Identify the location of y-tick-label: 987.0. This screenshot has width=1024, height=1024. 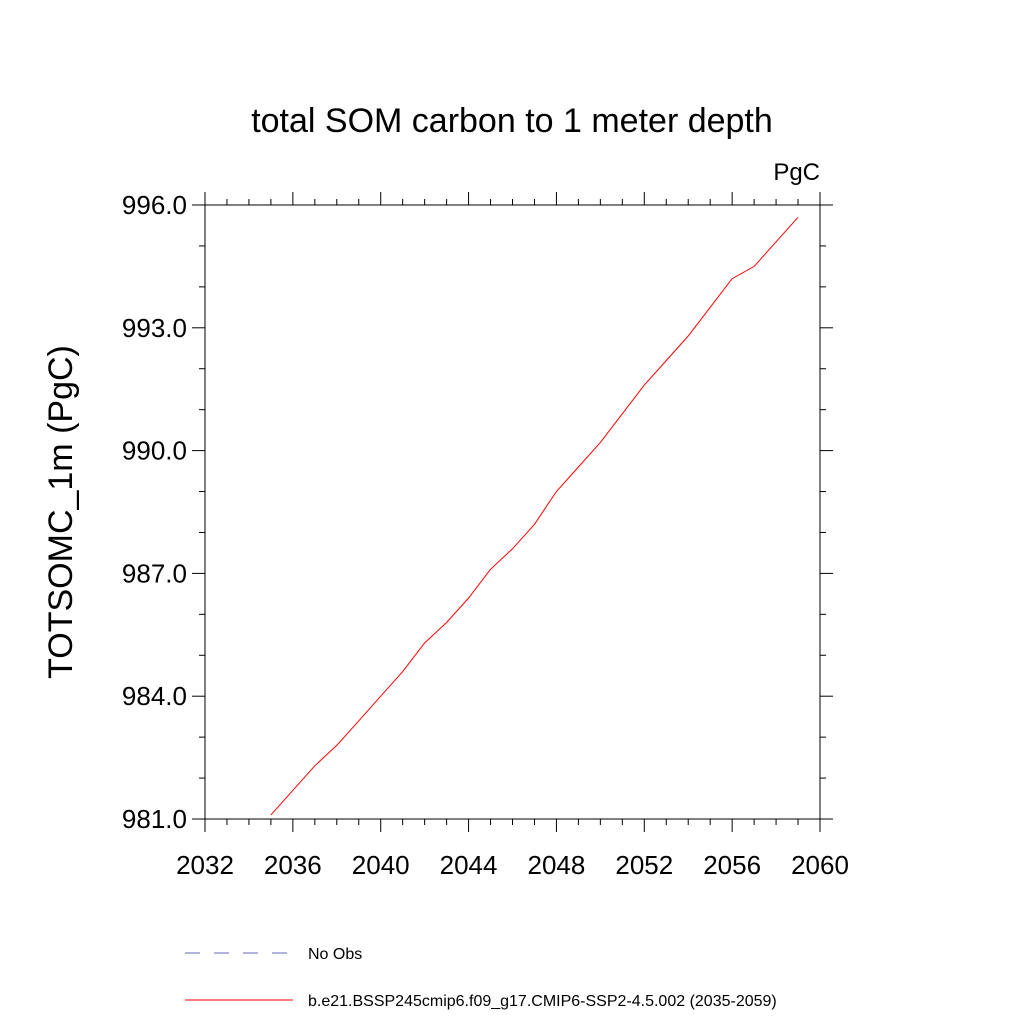
(154, 573).